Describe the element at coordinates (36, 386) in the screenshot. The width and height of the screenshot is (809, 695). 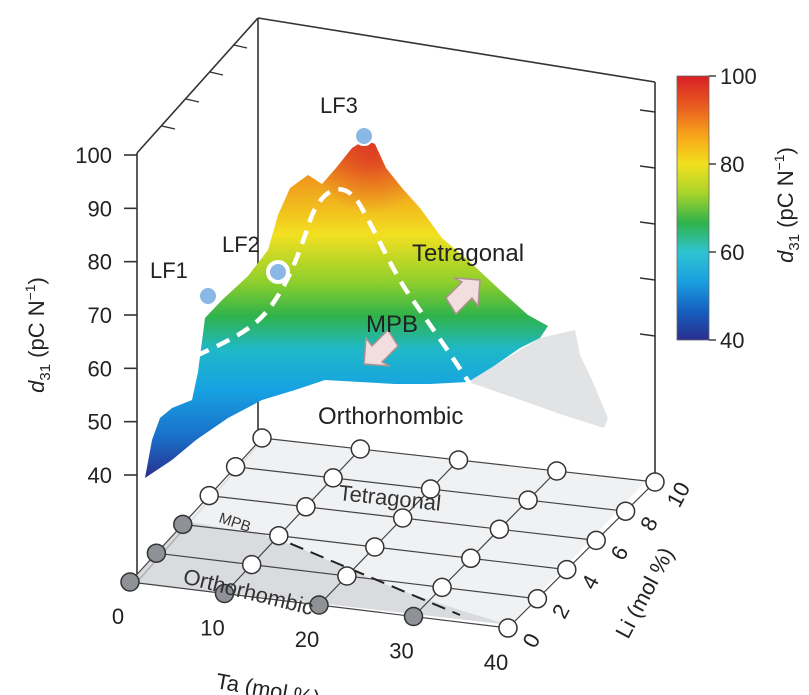
I see `z-label-main: d` at that location.